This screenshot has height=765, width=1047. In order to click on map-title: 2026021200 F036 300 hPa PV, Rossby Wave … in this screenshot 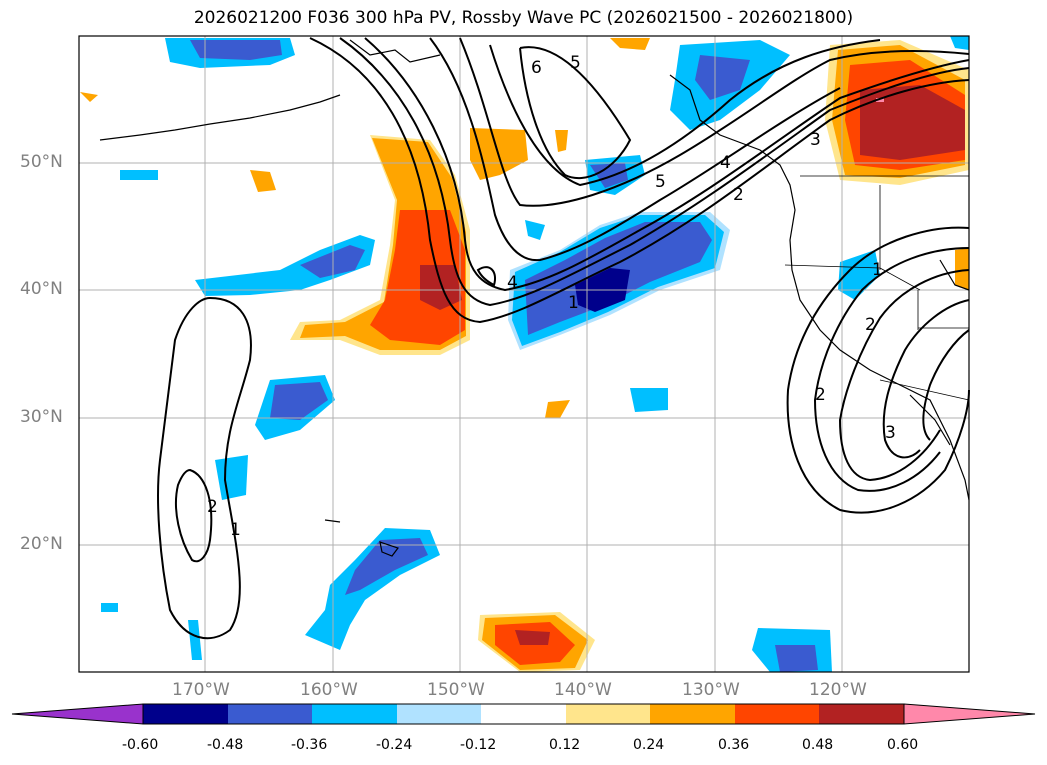, I will do `click(523, 18)`.